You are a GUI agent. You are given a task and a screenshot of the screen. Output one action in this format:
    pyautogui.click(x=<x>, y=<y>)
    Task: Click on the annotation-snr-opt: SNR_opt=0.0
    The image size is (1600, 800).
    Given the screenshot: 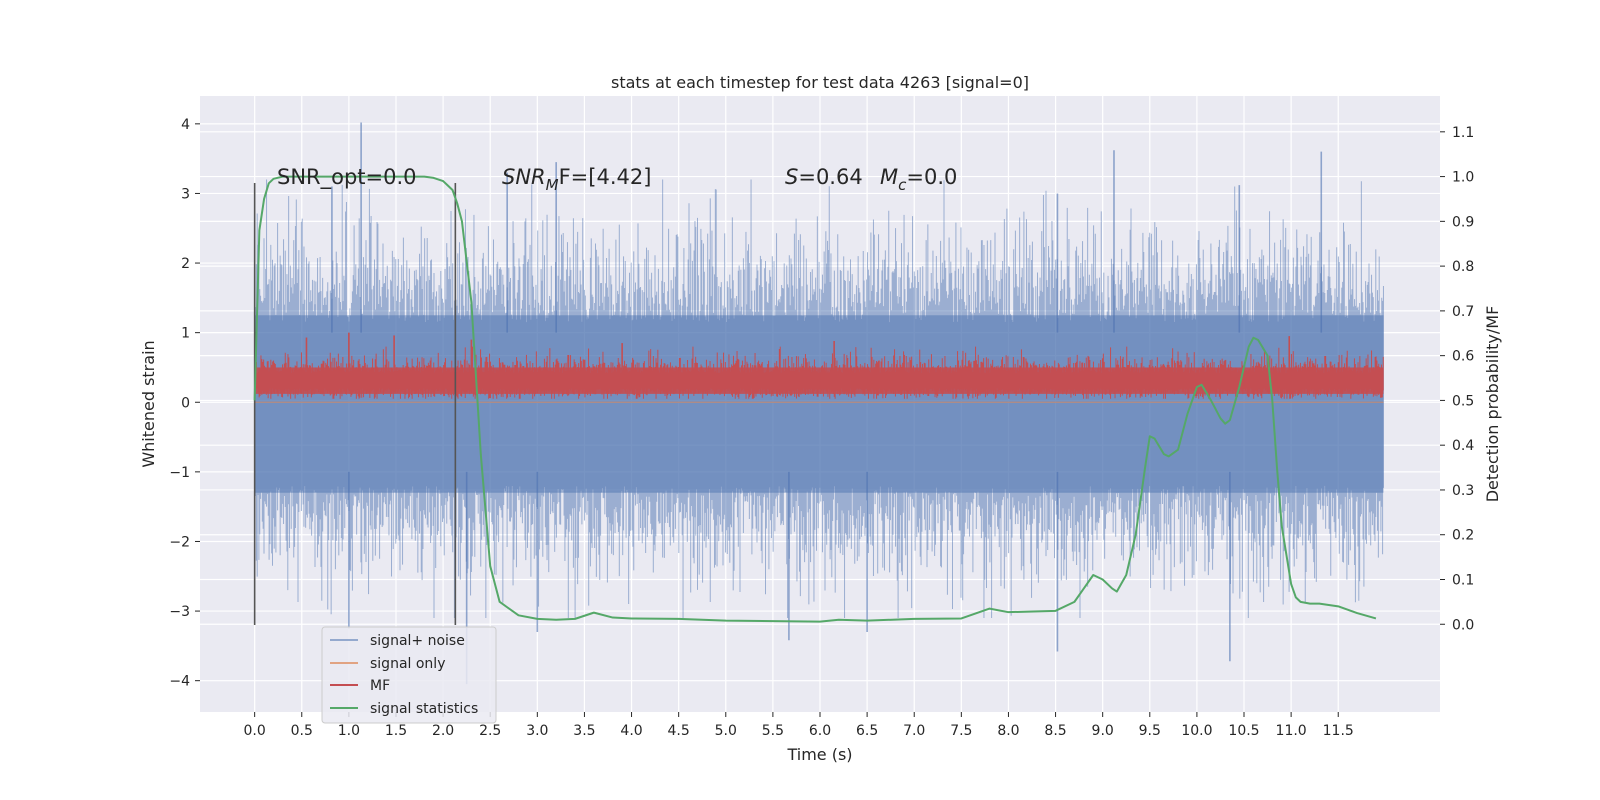 What is the action you would take?
    pyautogui.click(x=347, y=177)
    